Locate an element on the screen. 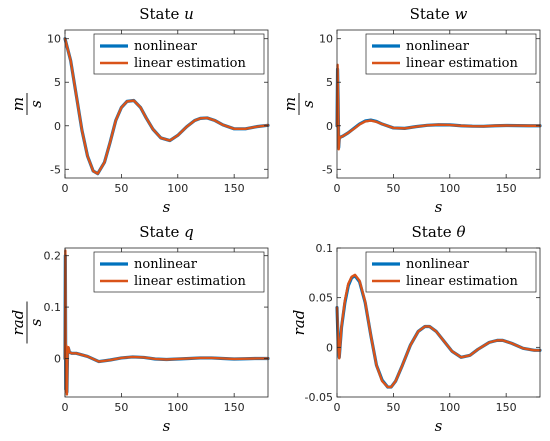 This screenshot has width=550, height=441. y-axis-label: rad s is located at coordinates (27, 322).